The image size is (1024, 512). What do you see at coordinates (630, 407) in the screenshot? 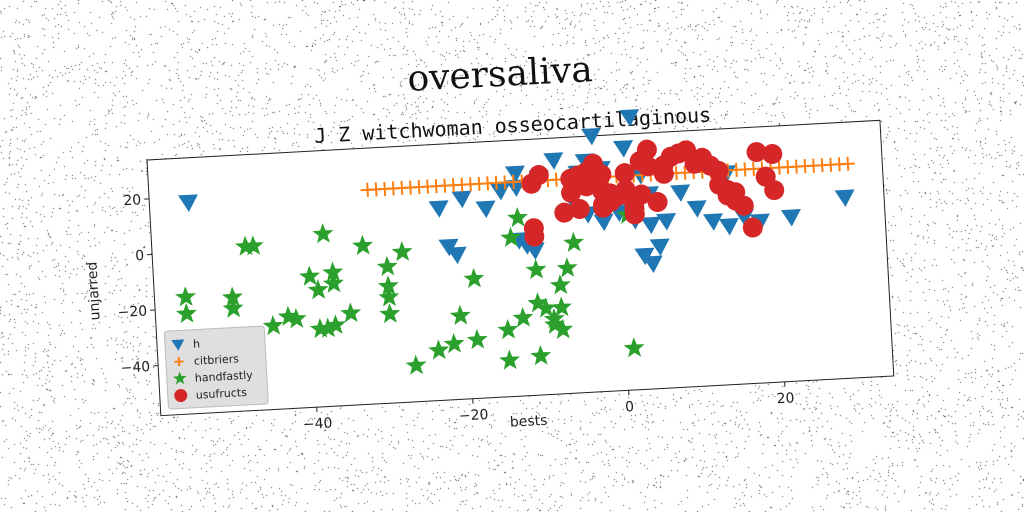
I see `x-tick-label: 0` at bounding box center [630, 407].